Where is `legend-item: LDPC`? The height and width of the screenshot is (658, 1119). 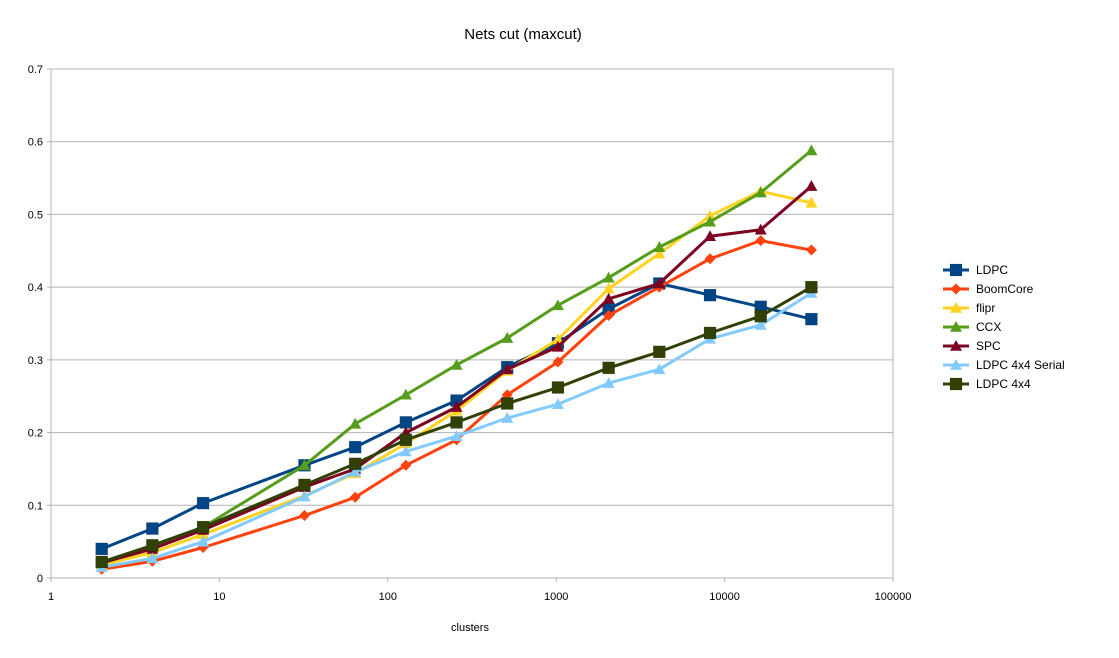 legend-item: LDPC is located at coordinates (975, 270).